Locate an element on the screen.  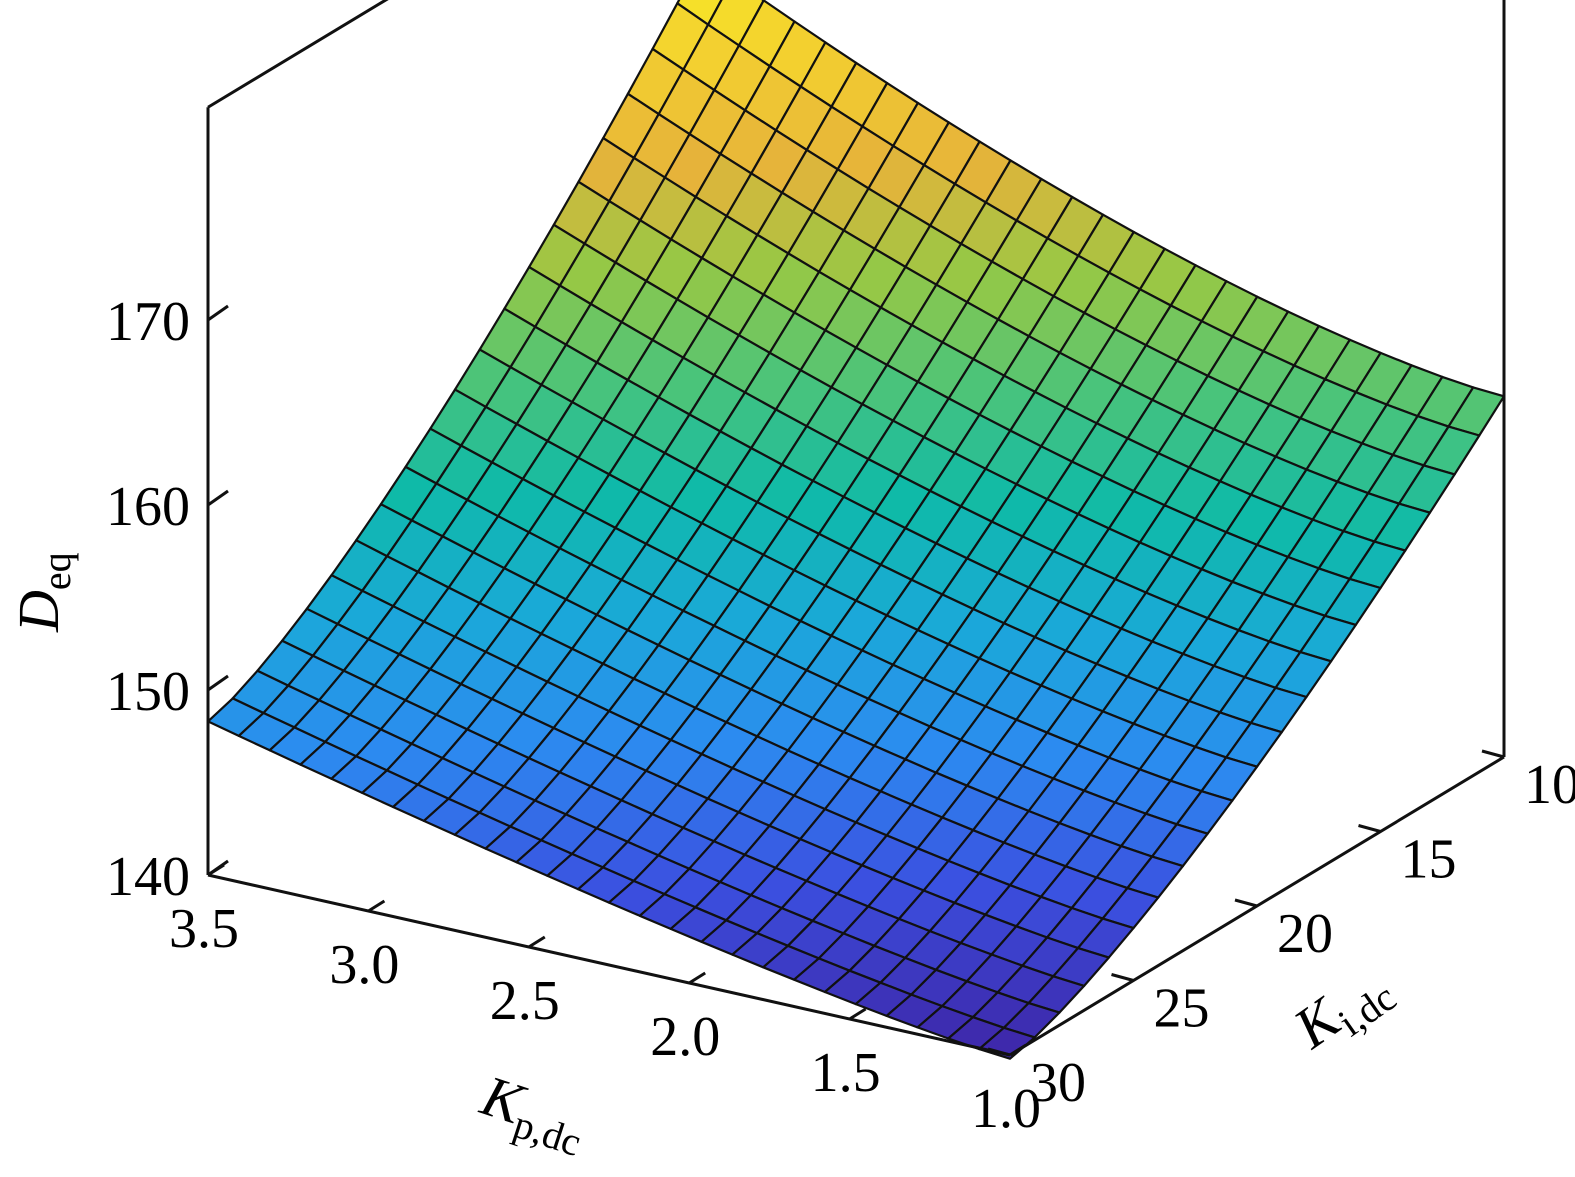
y-tick-label: 30 is located at coordinates (1058, 1083).